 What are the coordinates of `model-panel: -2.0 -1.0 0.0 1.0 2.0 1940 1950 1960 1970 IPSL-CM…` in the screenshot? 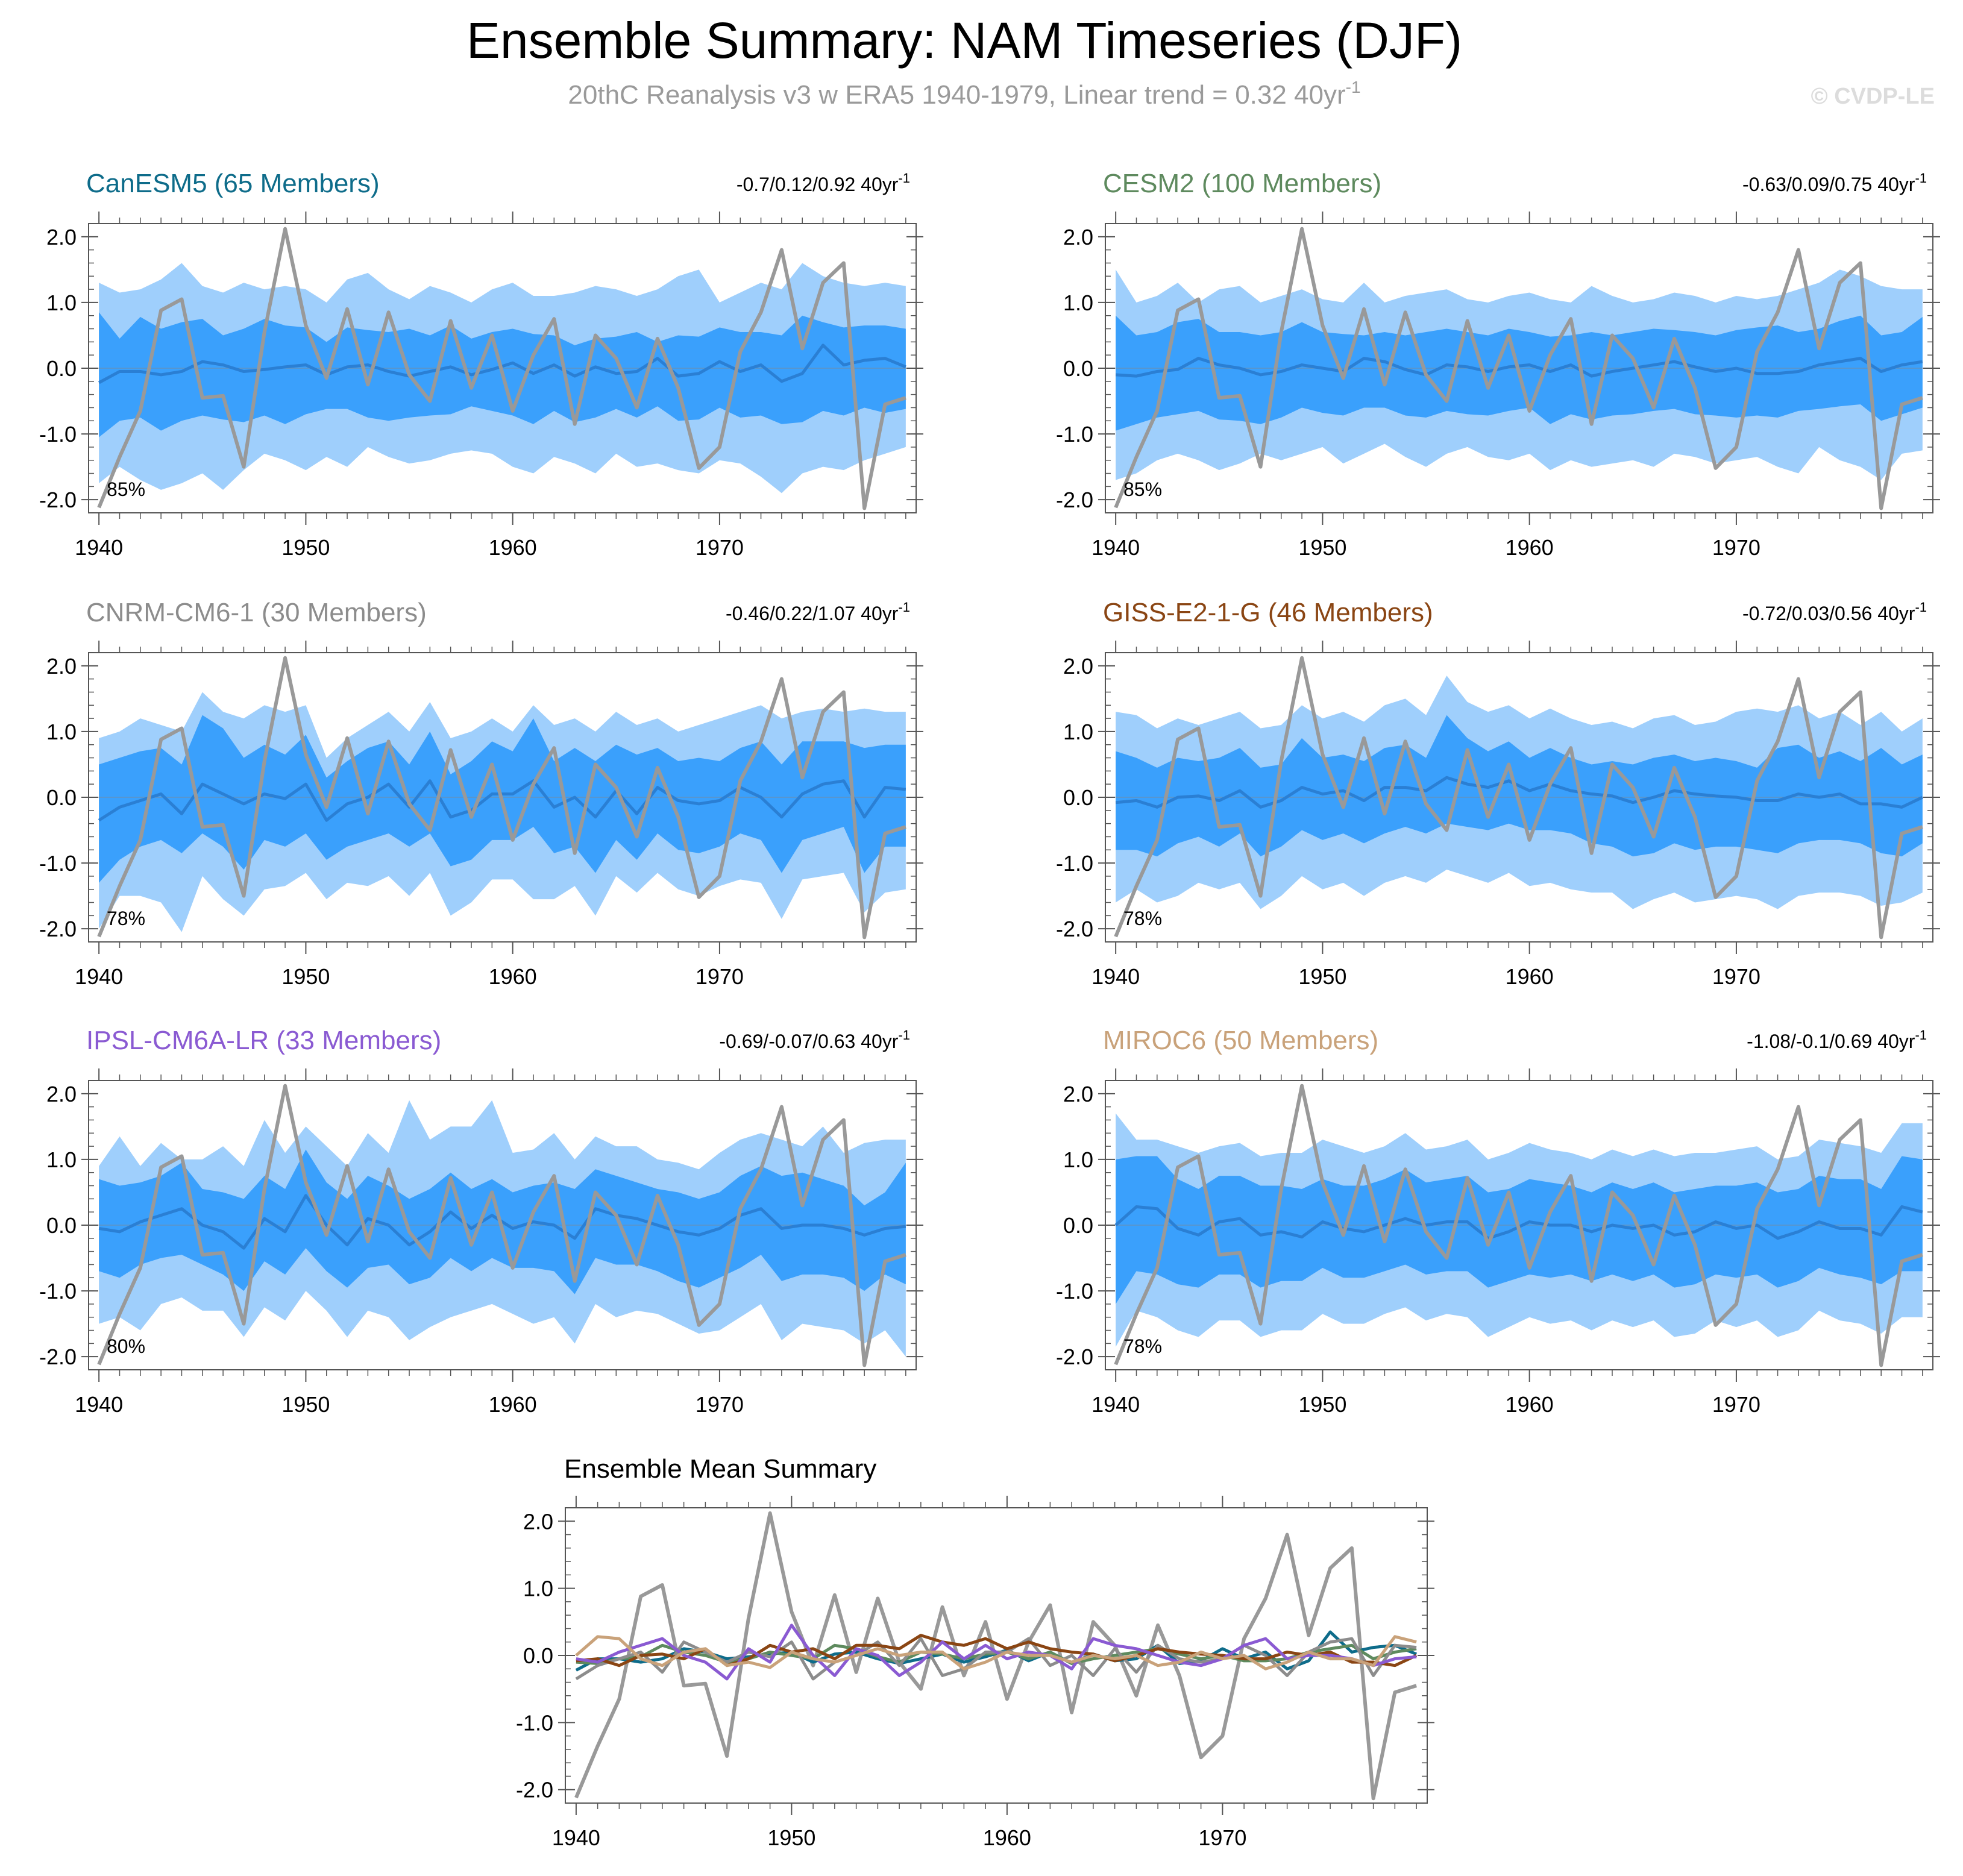 It's located at (481, 1221).